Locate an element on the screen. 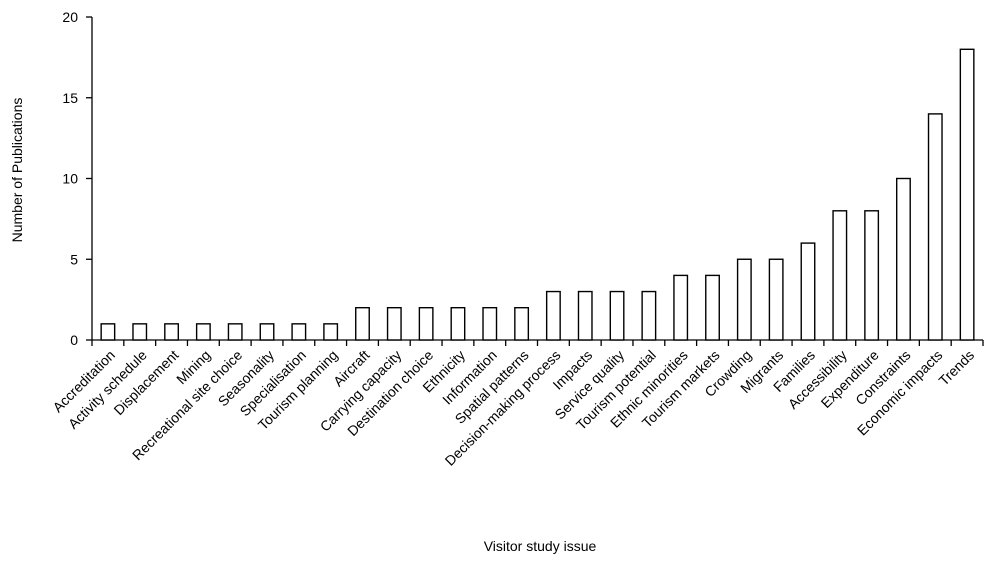  y-tick-label: 15 is located at coordinates (70, 98).